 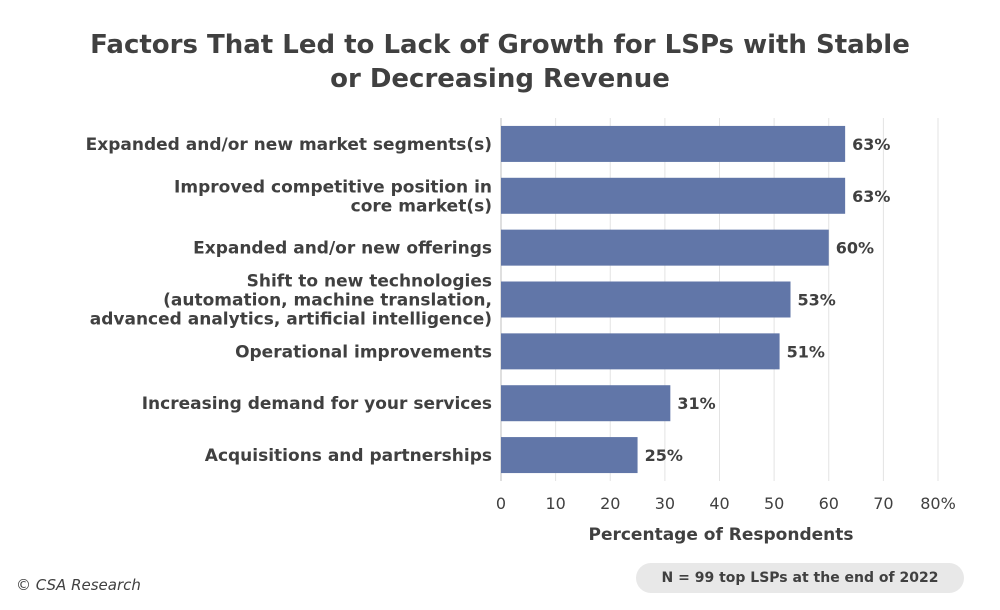 I want to click on x-tick-label: 10, so click(x=555, y=503).